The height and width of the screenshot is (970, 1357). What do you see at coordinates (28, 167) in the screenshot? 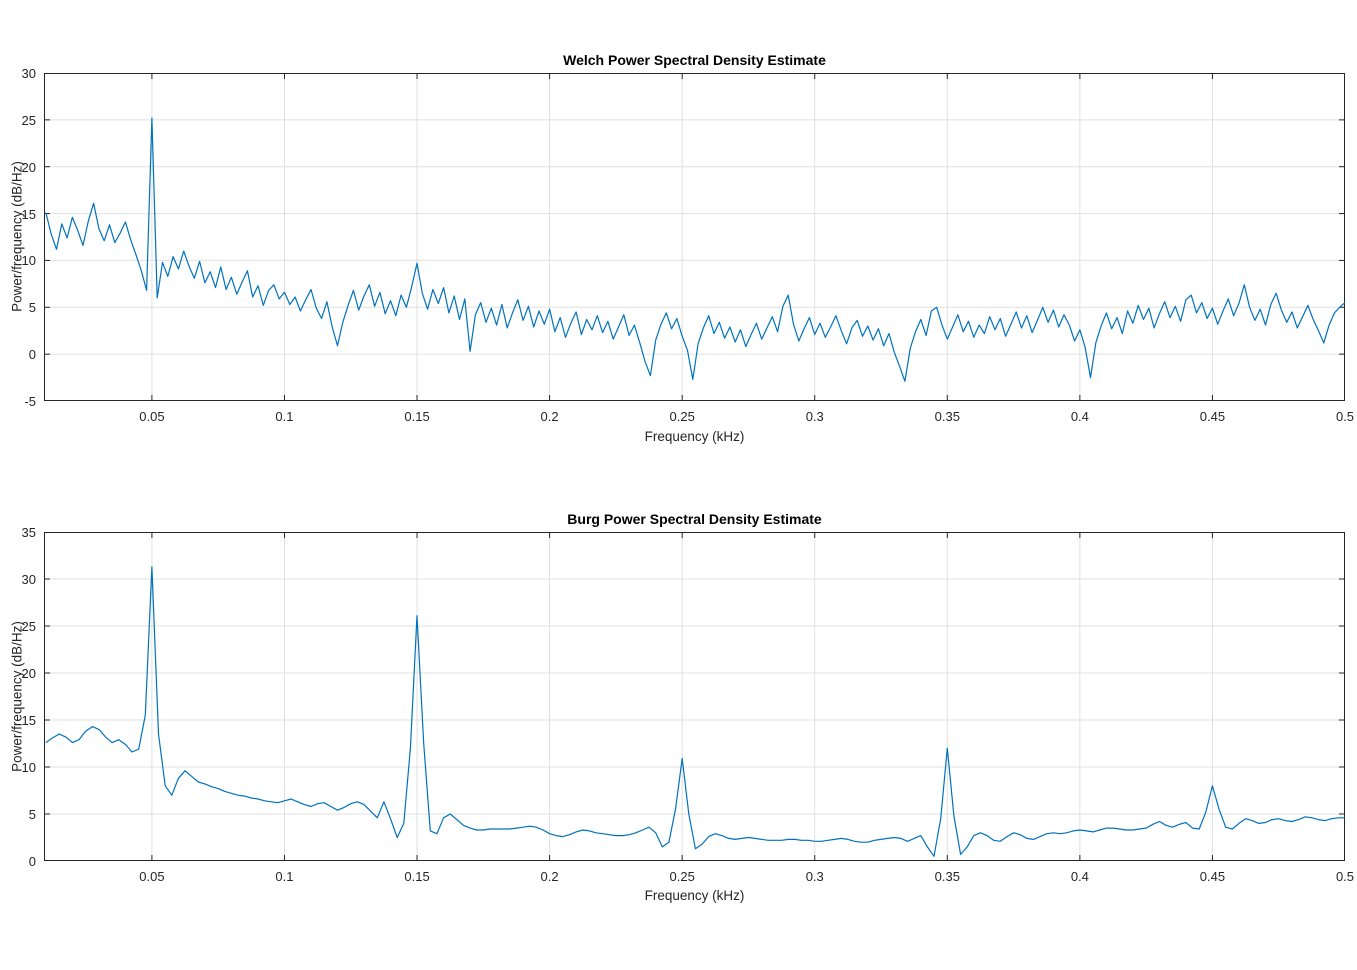
I see `welch-y-tick-label: 20` at bounding box center [28, 167].